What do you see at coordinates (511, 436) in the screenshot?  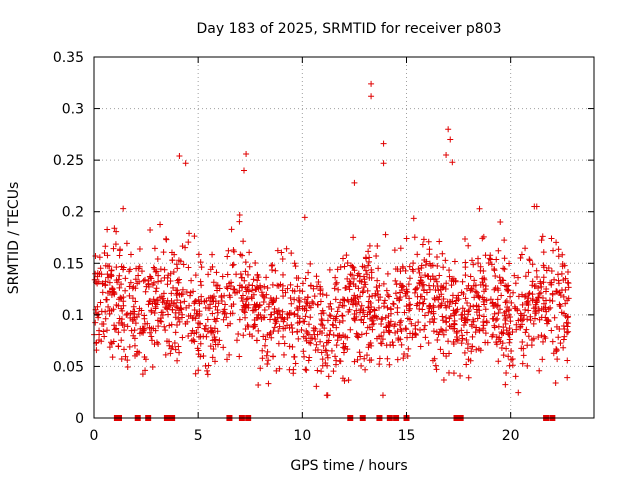 I see `x-tick-label: 20` at bounding box center [511, 436].